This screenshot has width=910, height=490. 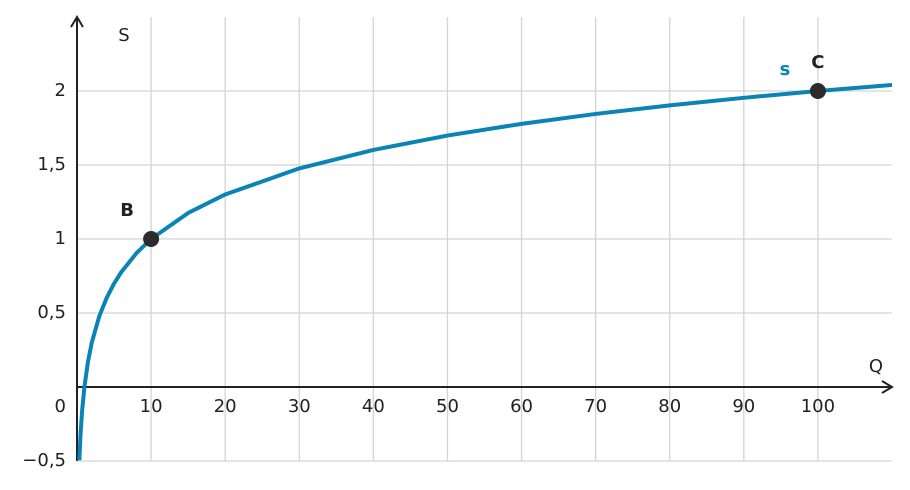 I want to click on point-label: B, so click(x=127, y=210).